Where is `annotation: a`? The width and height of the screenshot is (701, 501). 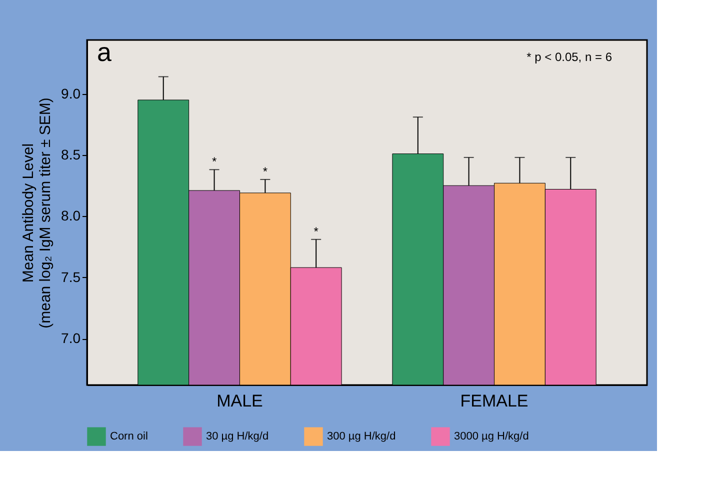
annotation: a is located at coordinates (104, 52).